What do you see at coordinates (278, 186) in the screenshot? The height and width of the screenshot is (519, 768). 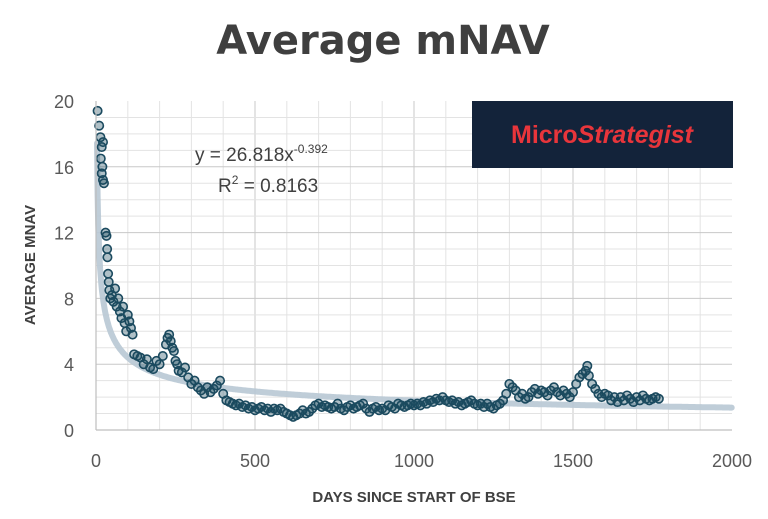 I see `r-squared-value: = 0.8163` at bounding box center [278, 186].